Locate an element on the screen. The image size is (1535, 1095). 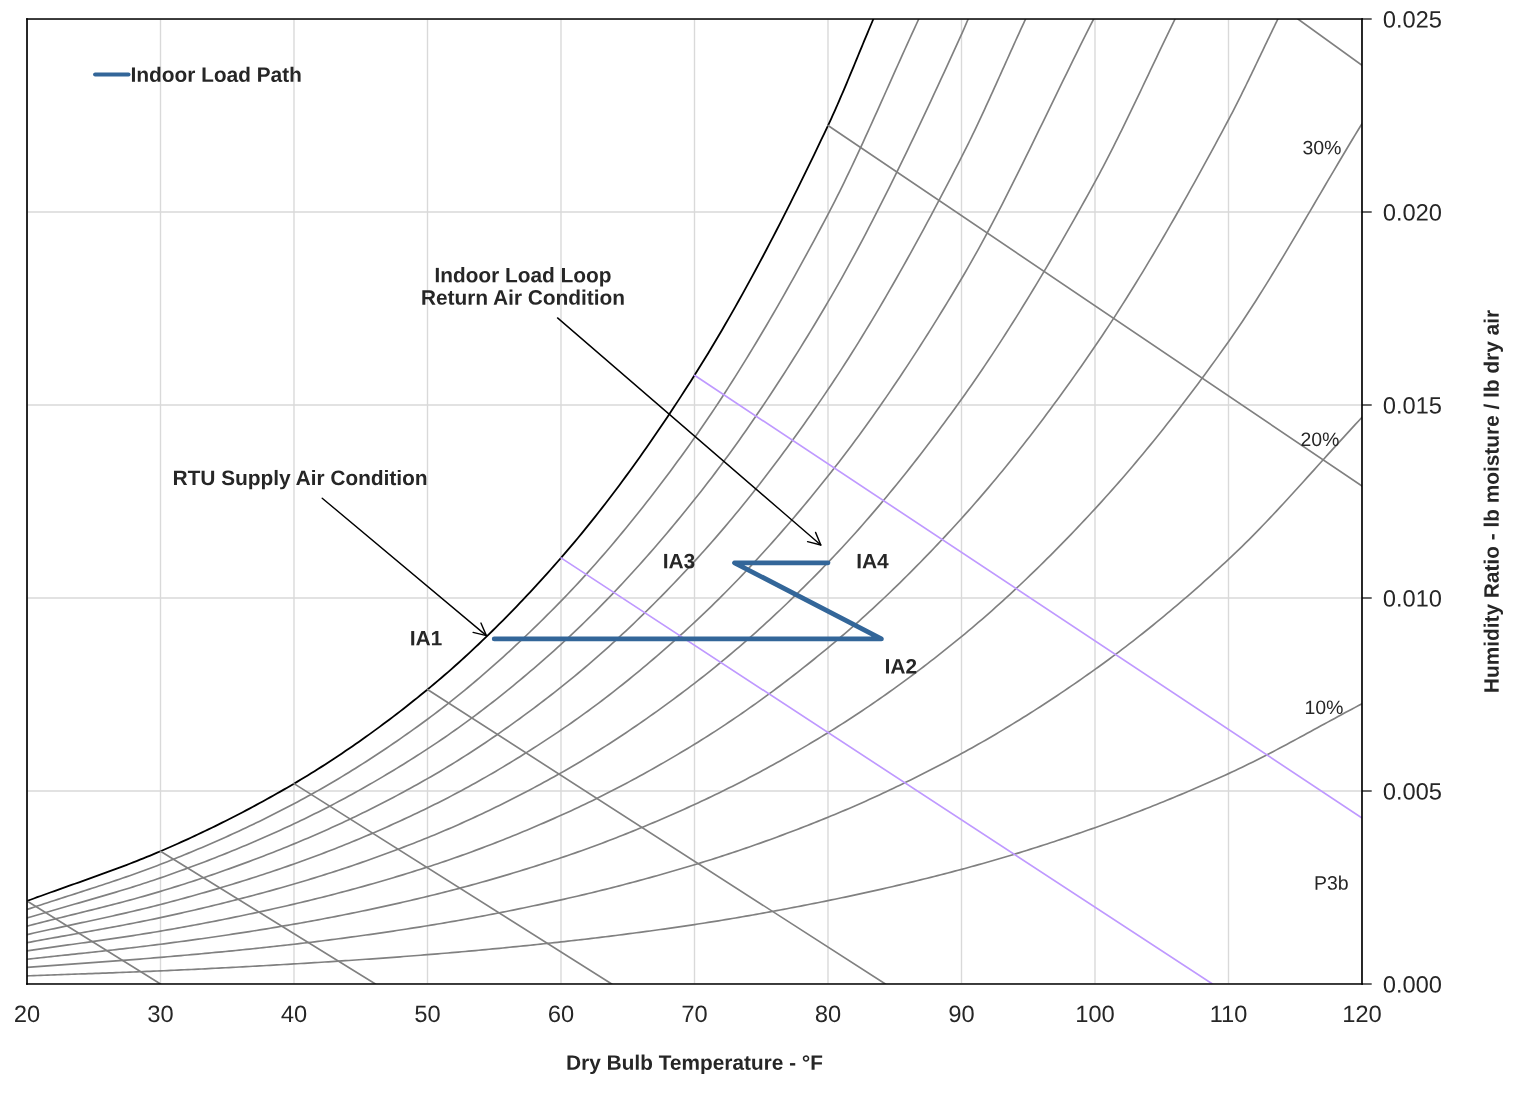
annotation: IA4 is located at coordinates (873, 561).